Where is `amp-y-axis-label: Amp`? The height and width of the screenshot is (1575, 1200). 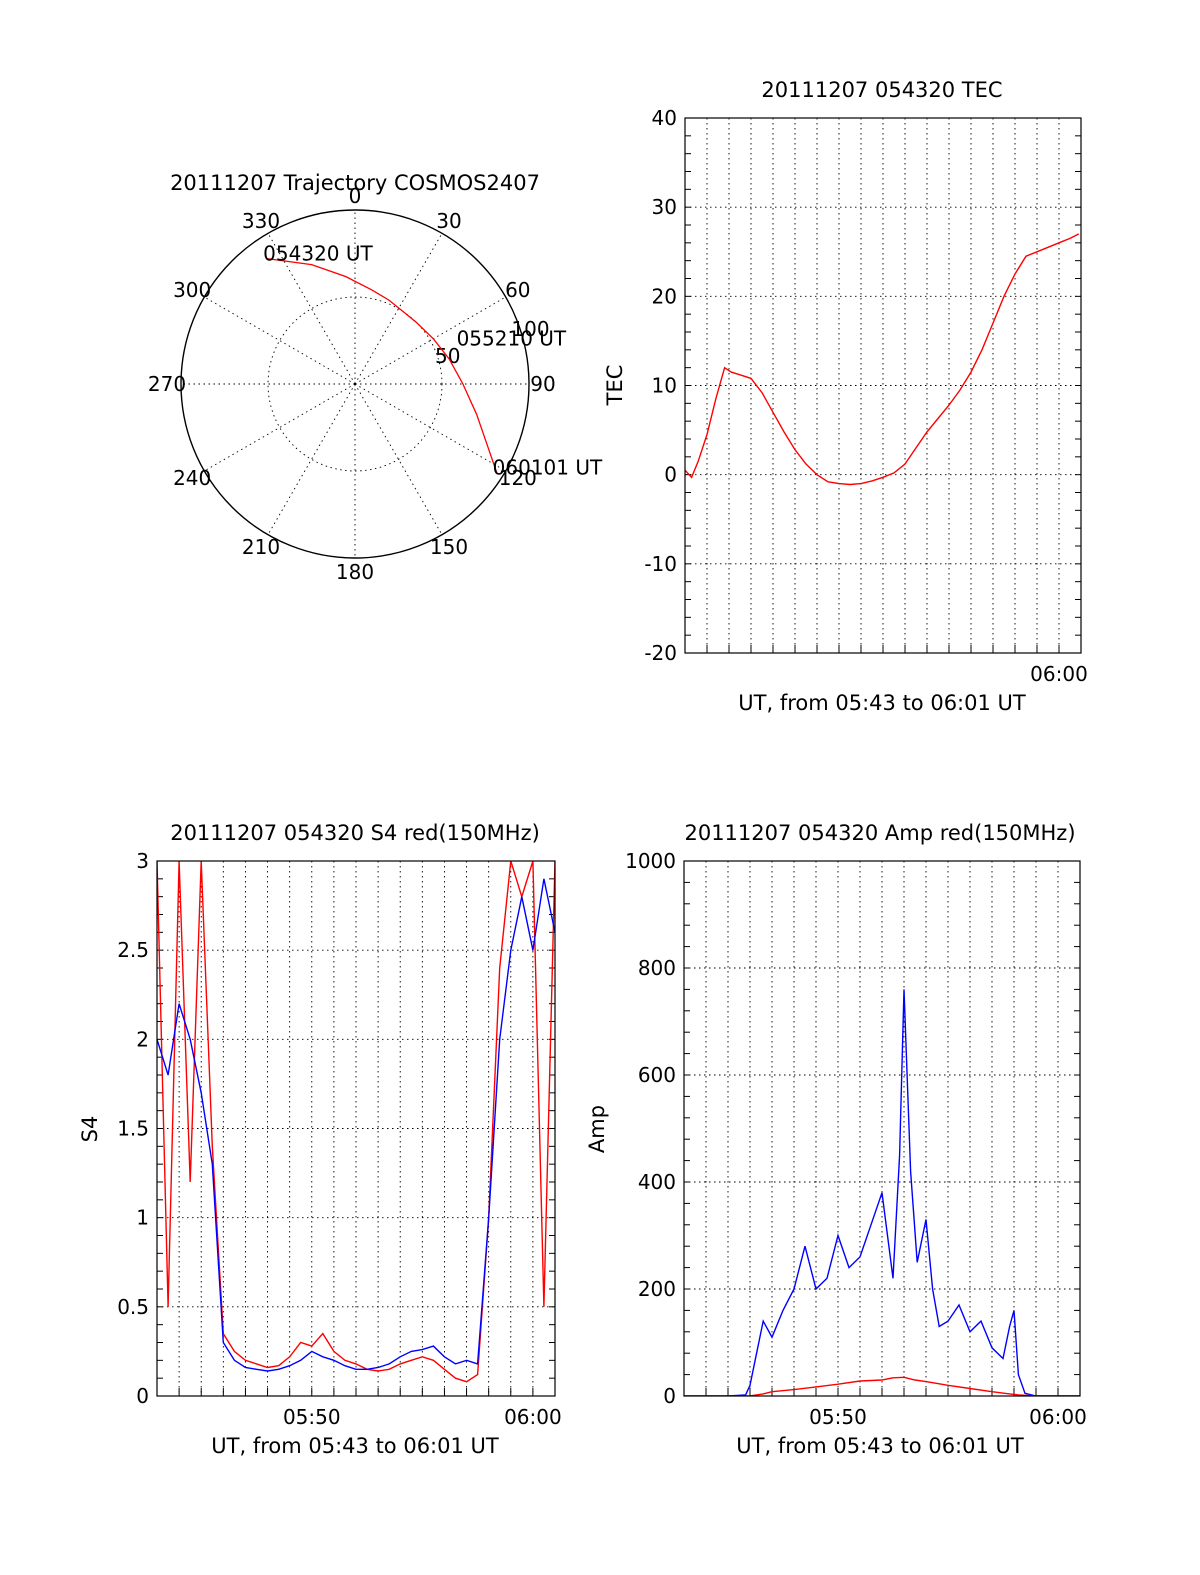 amp-y-axis-label: Amp is located at coordinates (597, 1129).